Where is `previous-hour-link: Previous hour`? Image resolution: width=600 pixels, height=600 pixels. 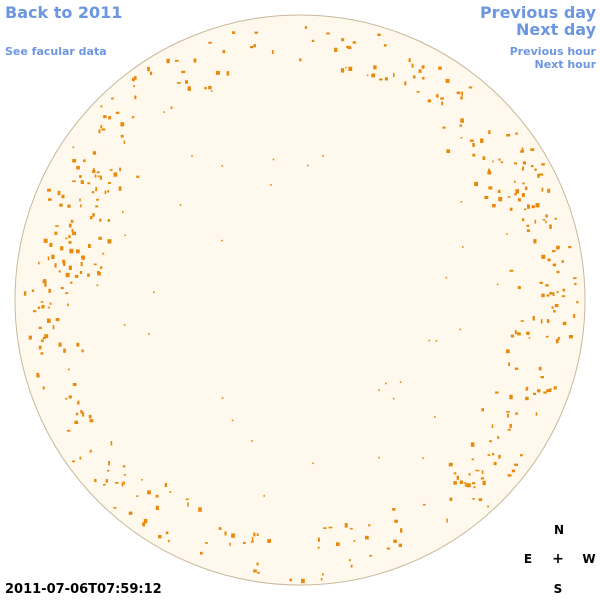
previous-hour-link: Previous hour is located at coordinates (552, 51).